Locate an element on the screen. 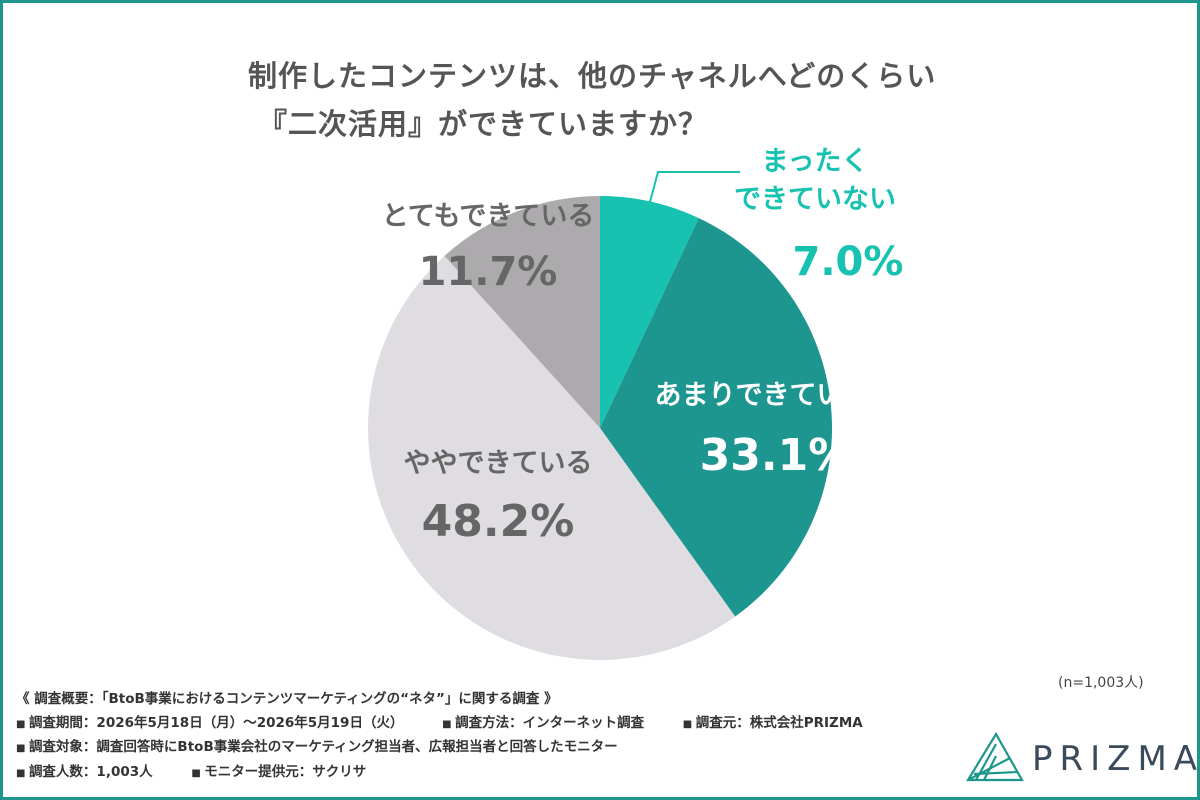 Image resolution: width=1200 pixels, height=800 pixels. survey-source: 調査元：株式会社PRIZMA is located at coordinates (773, 724).